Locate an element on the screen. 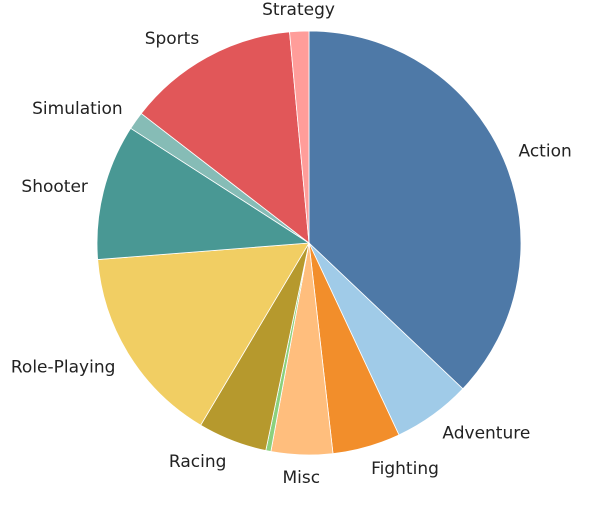 The width and height of the screenshot is (599, 515). pie-label-simulation: Simulation is located at coordinates (77, 109).